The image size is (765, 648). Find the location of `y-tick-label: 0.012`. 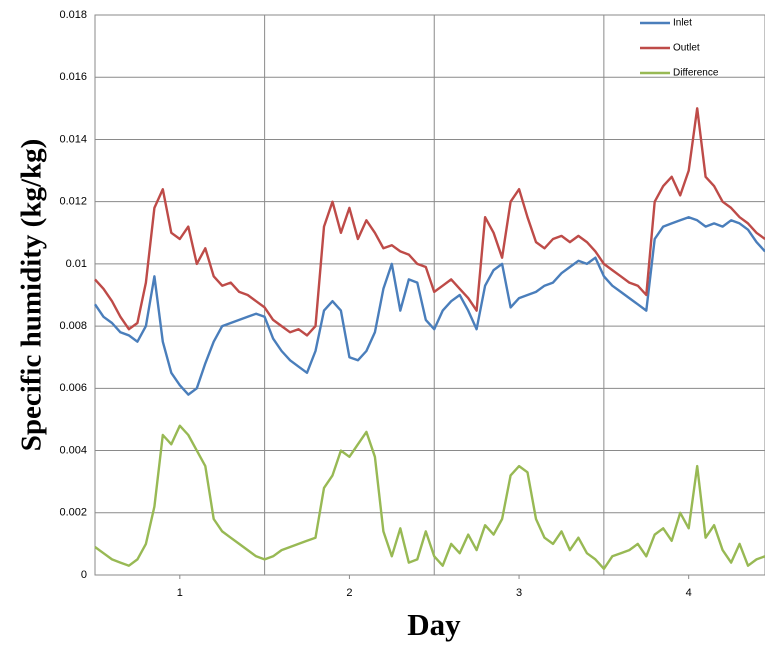

y-tick-label: 0.012 is located at coordinates (73, 202).